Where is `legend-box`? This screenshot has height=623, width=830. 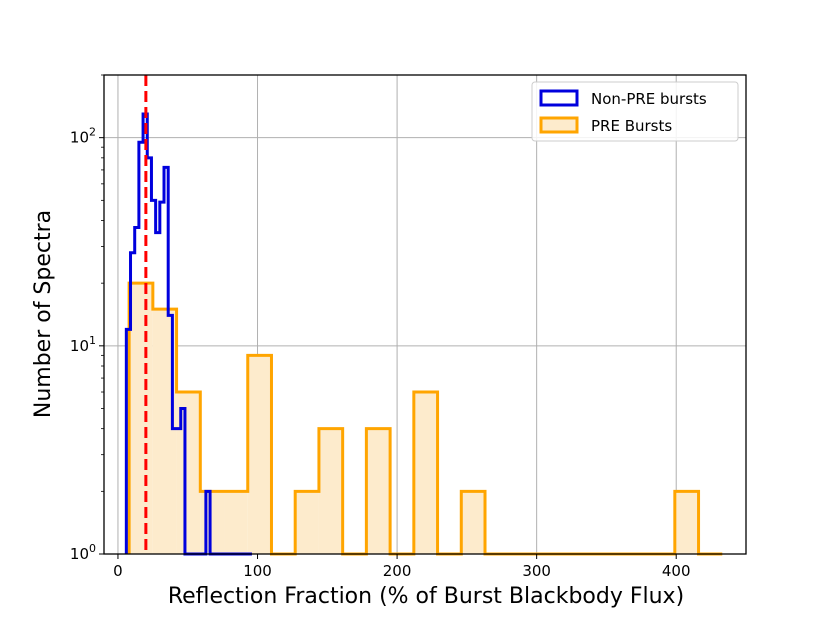 legend-box is located at coordinates (635, 111).